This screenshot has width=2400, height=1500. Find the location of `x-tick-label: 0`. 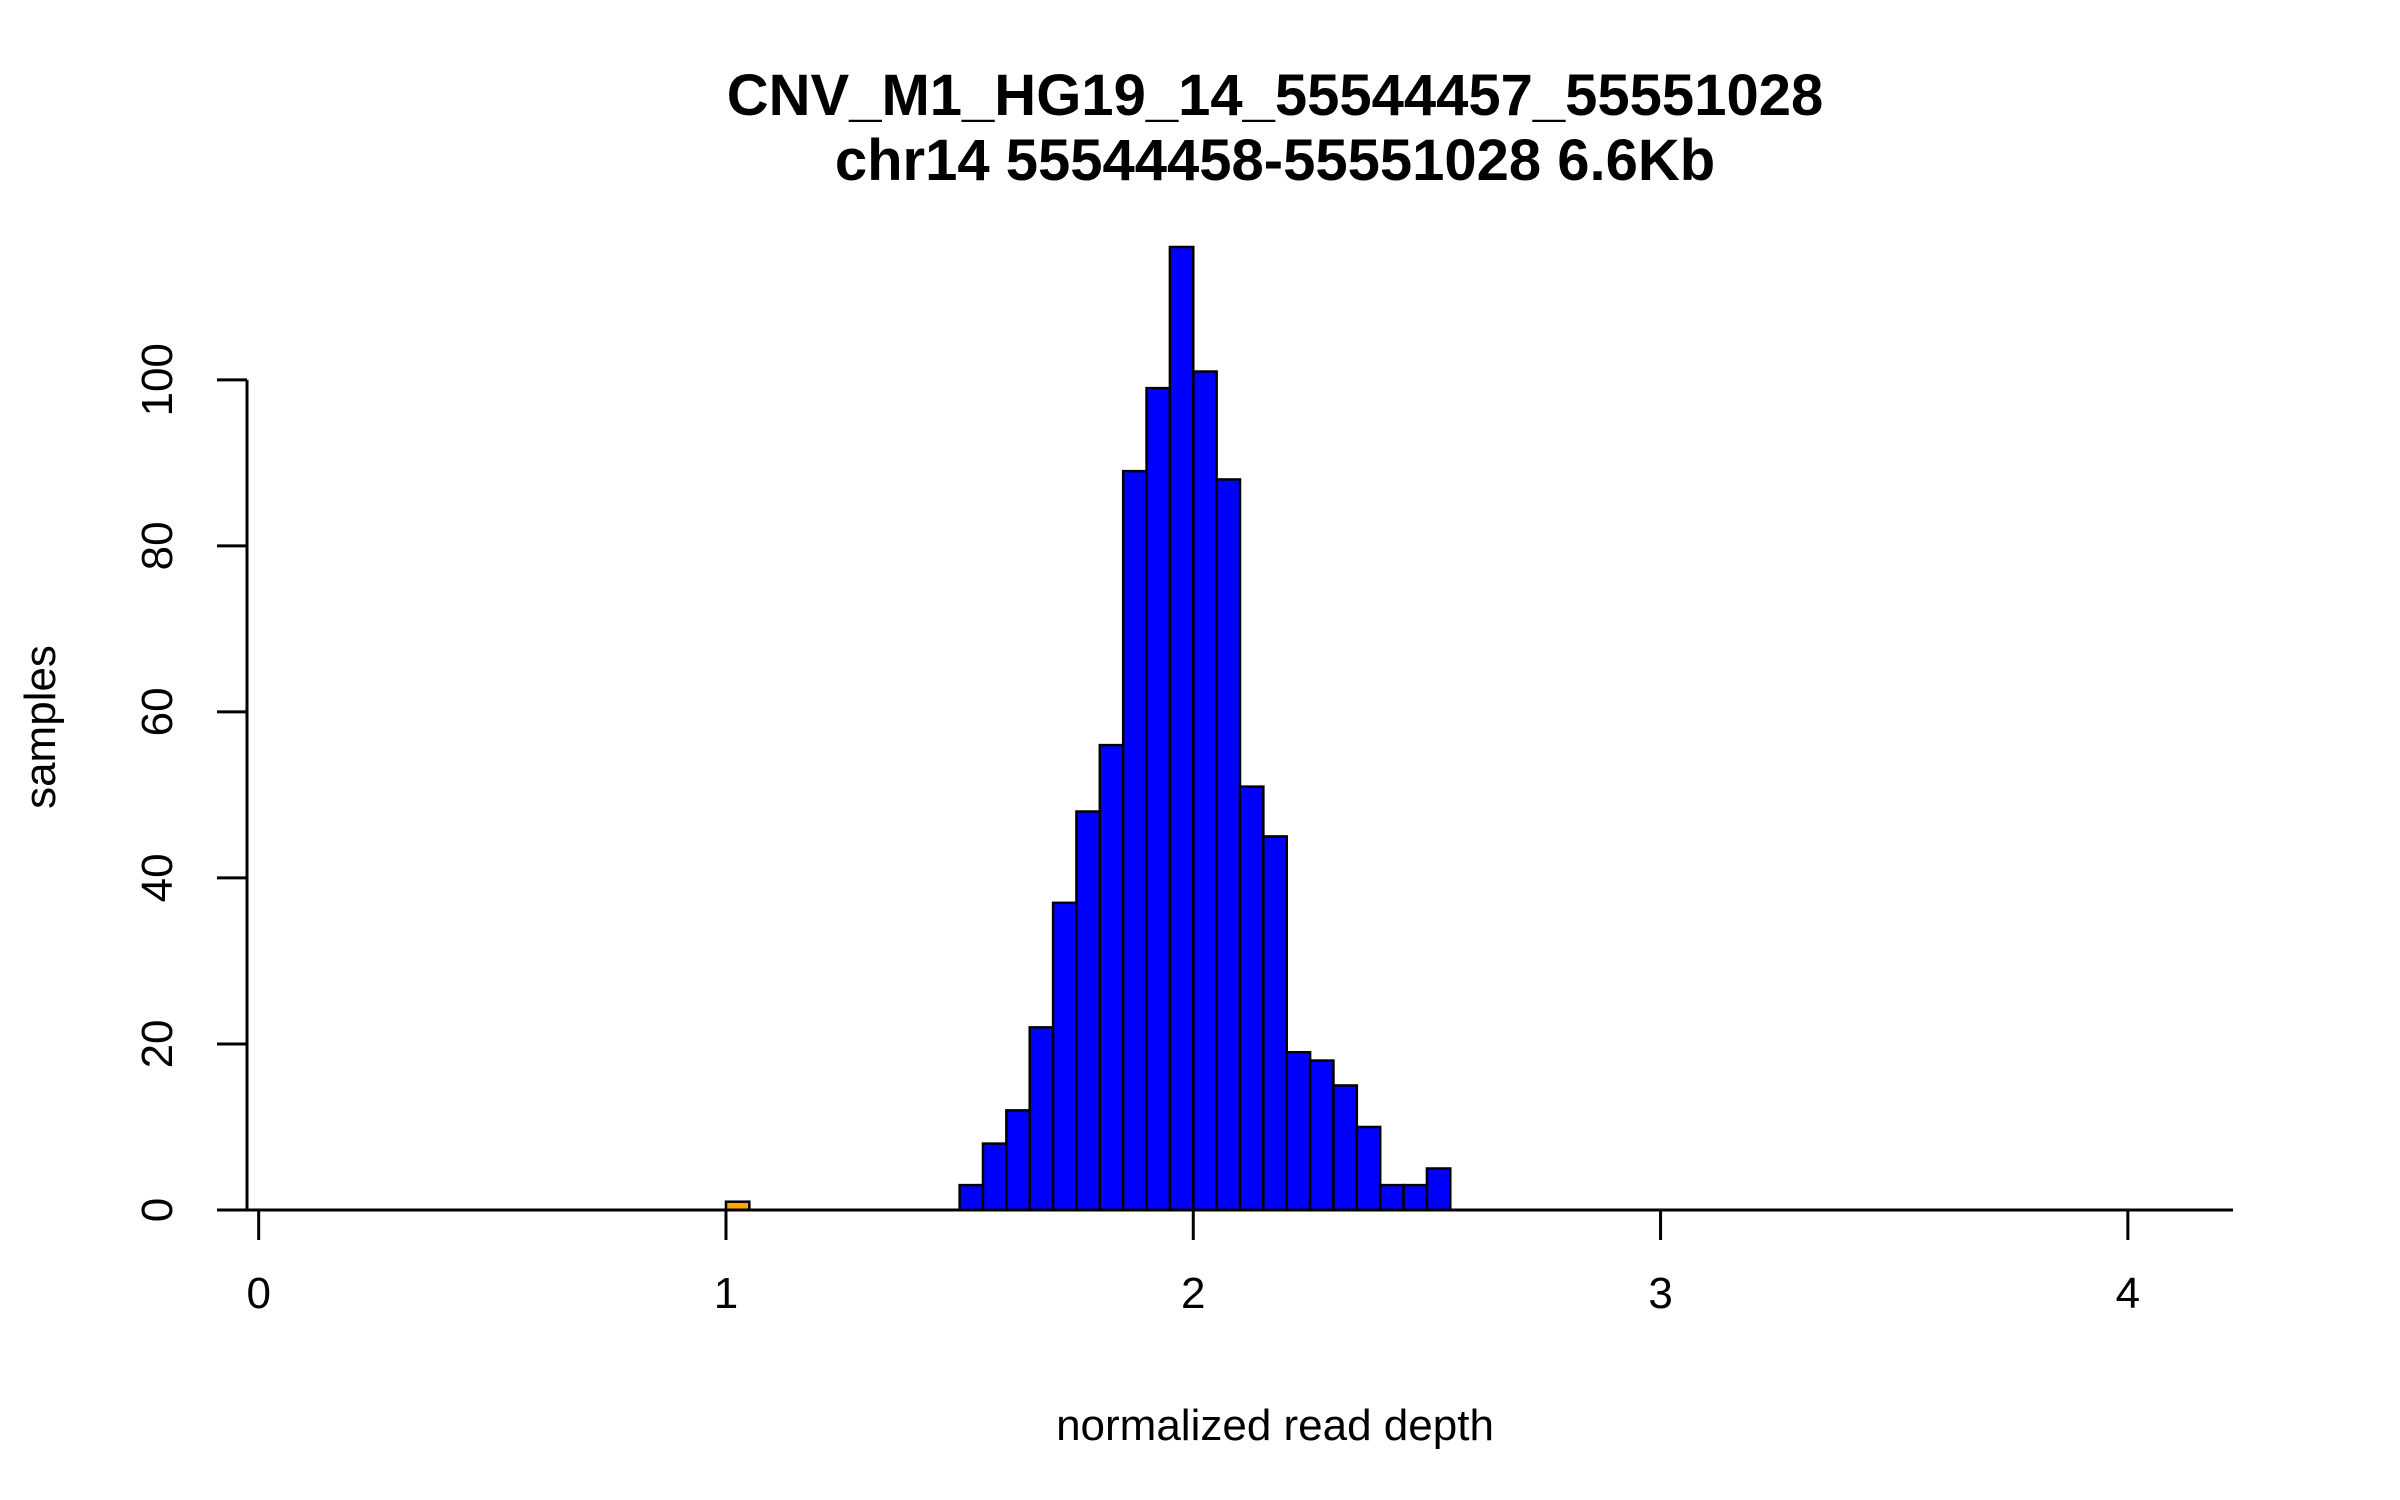

x-tick-label: 0 is located at coordinates (258, 1293).